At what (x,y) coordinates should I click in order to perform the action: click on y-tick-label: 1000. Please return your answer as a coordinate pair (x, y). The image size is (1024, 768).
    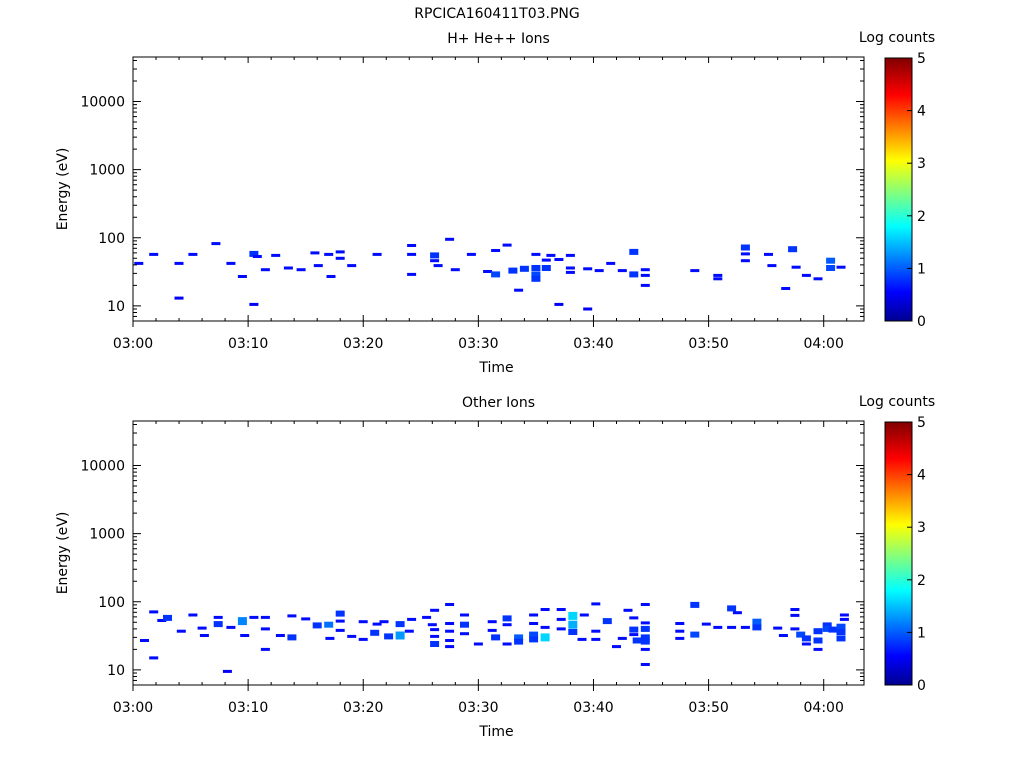
    Looking at the image, I should click on (107, 535).